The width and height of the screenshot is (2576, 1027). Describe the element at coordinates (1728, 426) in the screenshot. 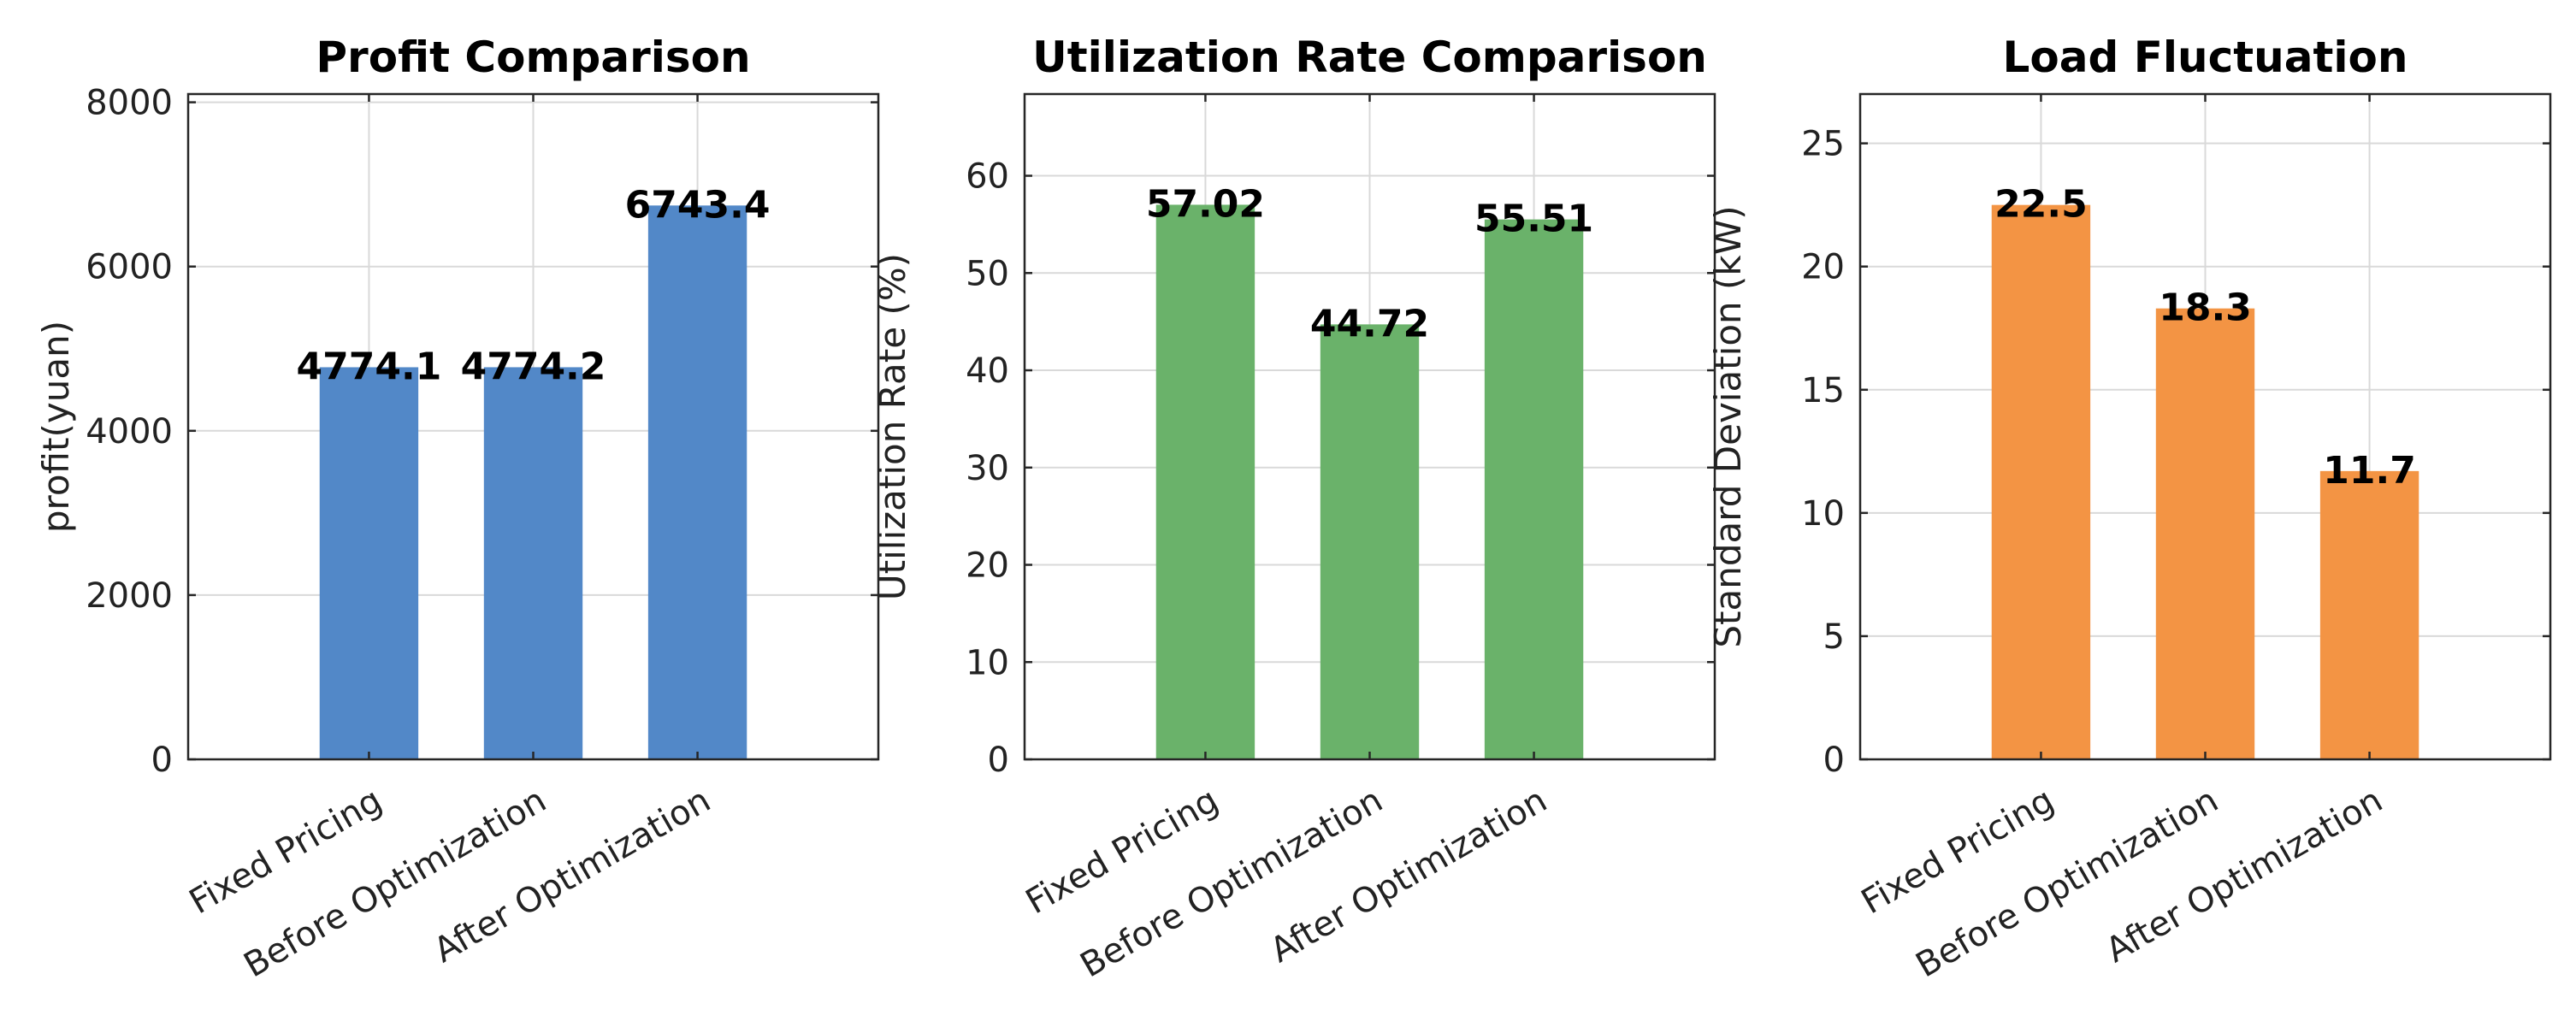

I see `y-axis-label: Standard Deviation (kW)` at that location.